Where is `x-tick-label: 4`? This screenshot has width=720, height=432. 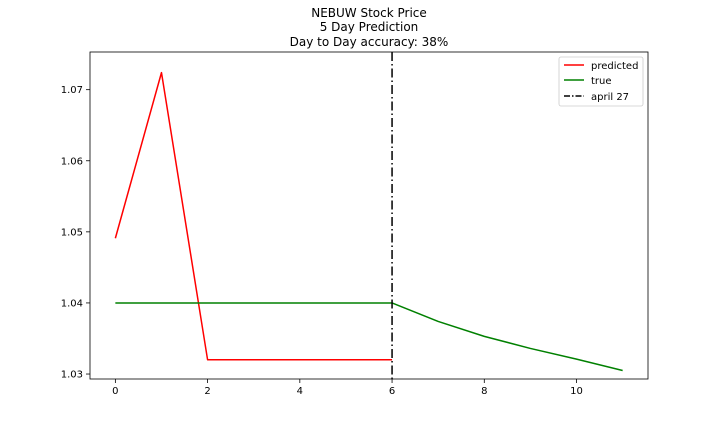
x-tick-label: 4 is located at coordinates (300, 391).